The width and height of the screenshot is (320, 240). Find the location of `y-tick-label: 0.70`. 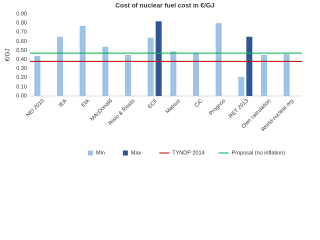

y-tick-label: 0.70 is located at coordinates (21, 33).